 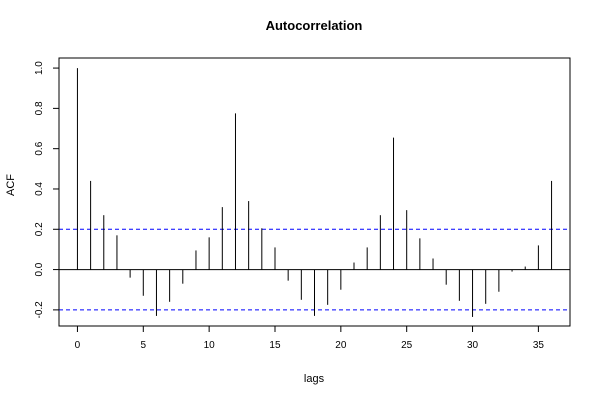 What do you see at coordinates (407, 345) in the screenshot?
I see `x-tick-label-25: 25` at bounding box center [407, 345].